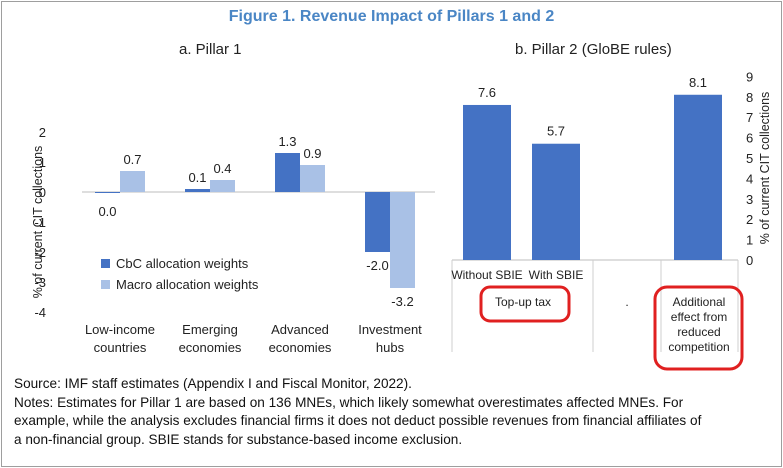  Describe the element at coordinates (390, 347) in the screenshot. I see `p1-category-label-3-1: hubs` at that location.